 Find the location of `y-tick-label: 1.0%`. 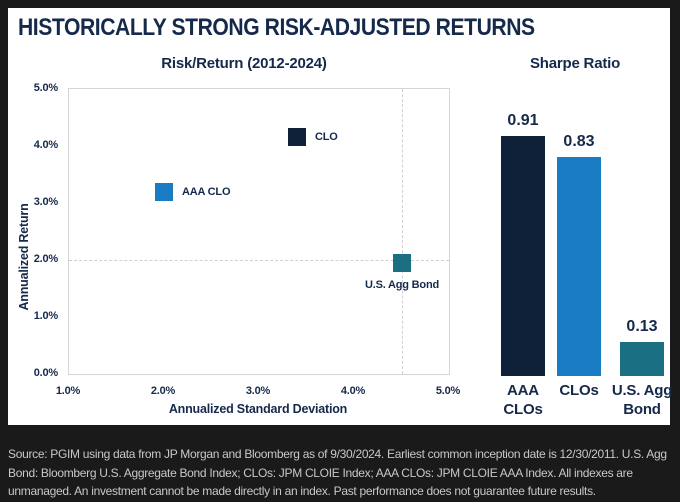

y-tick-label: 1.0% is located at coordinates (45, 316).